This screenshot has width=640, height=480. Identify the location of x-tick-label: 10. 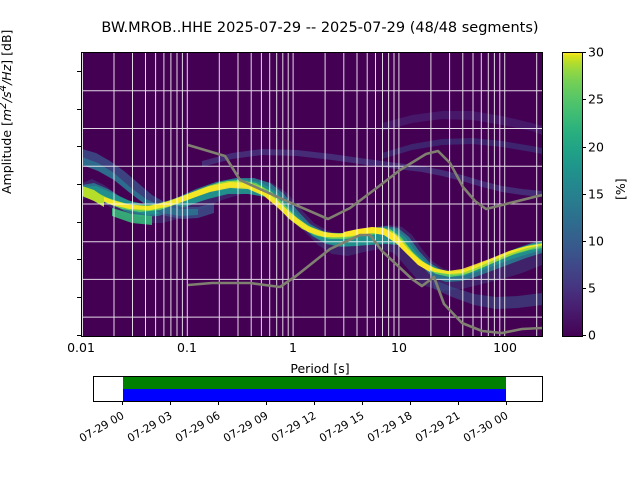
(399, 347).